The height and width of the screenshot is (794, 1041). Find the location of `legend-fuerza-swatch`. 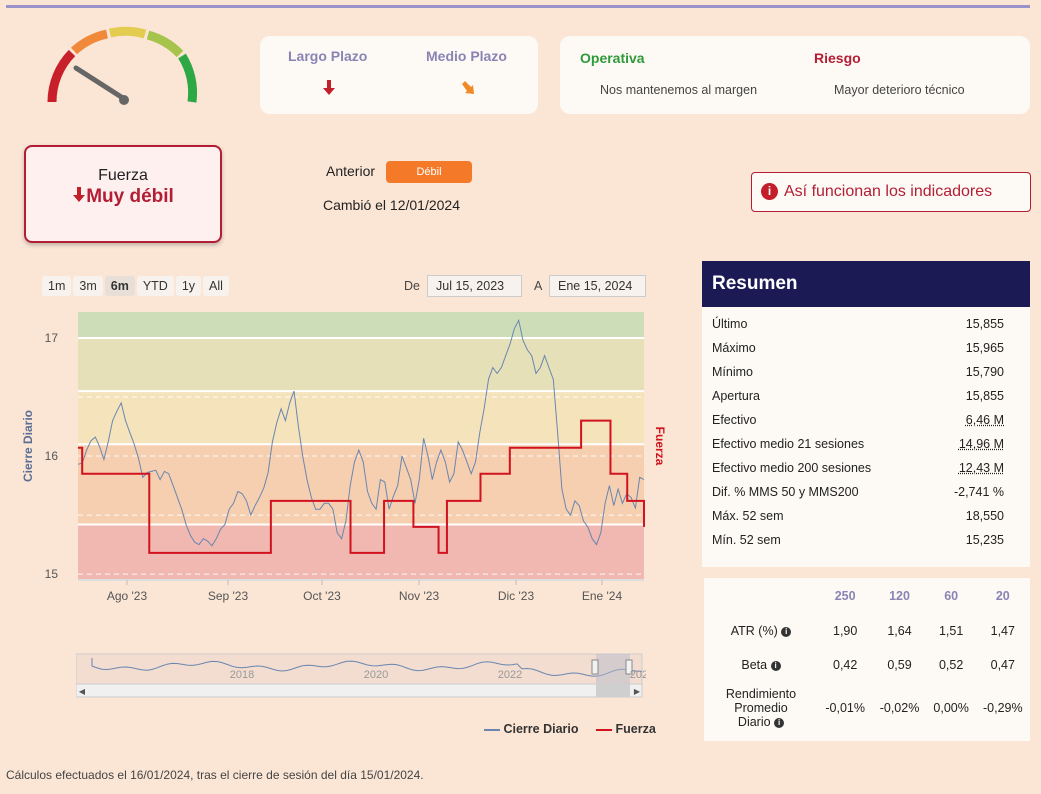

legend-fuerza-swatch is located at coordinates (604, 729).